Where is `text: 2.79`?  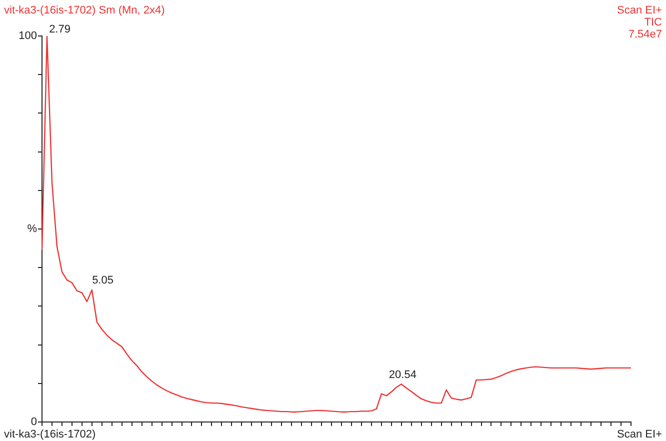
text: 2.79 is located at coordinates (59, 30).